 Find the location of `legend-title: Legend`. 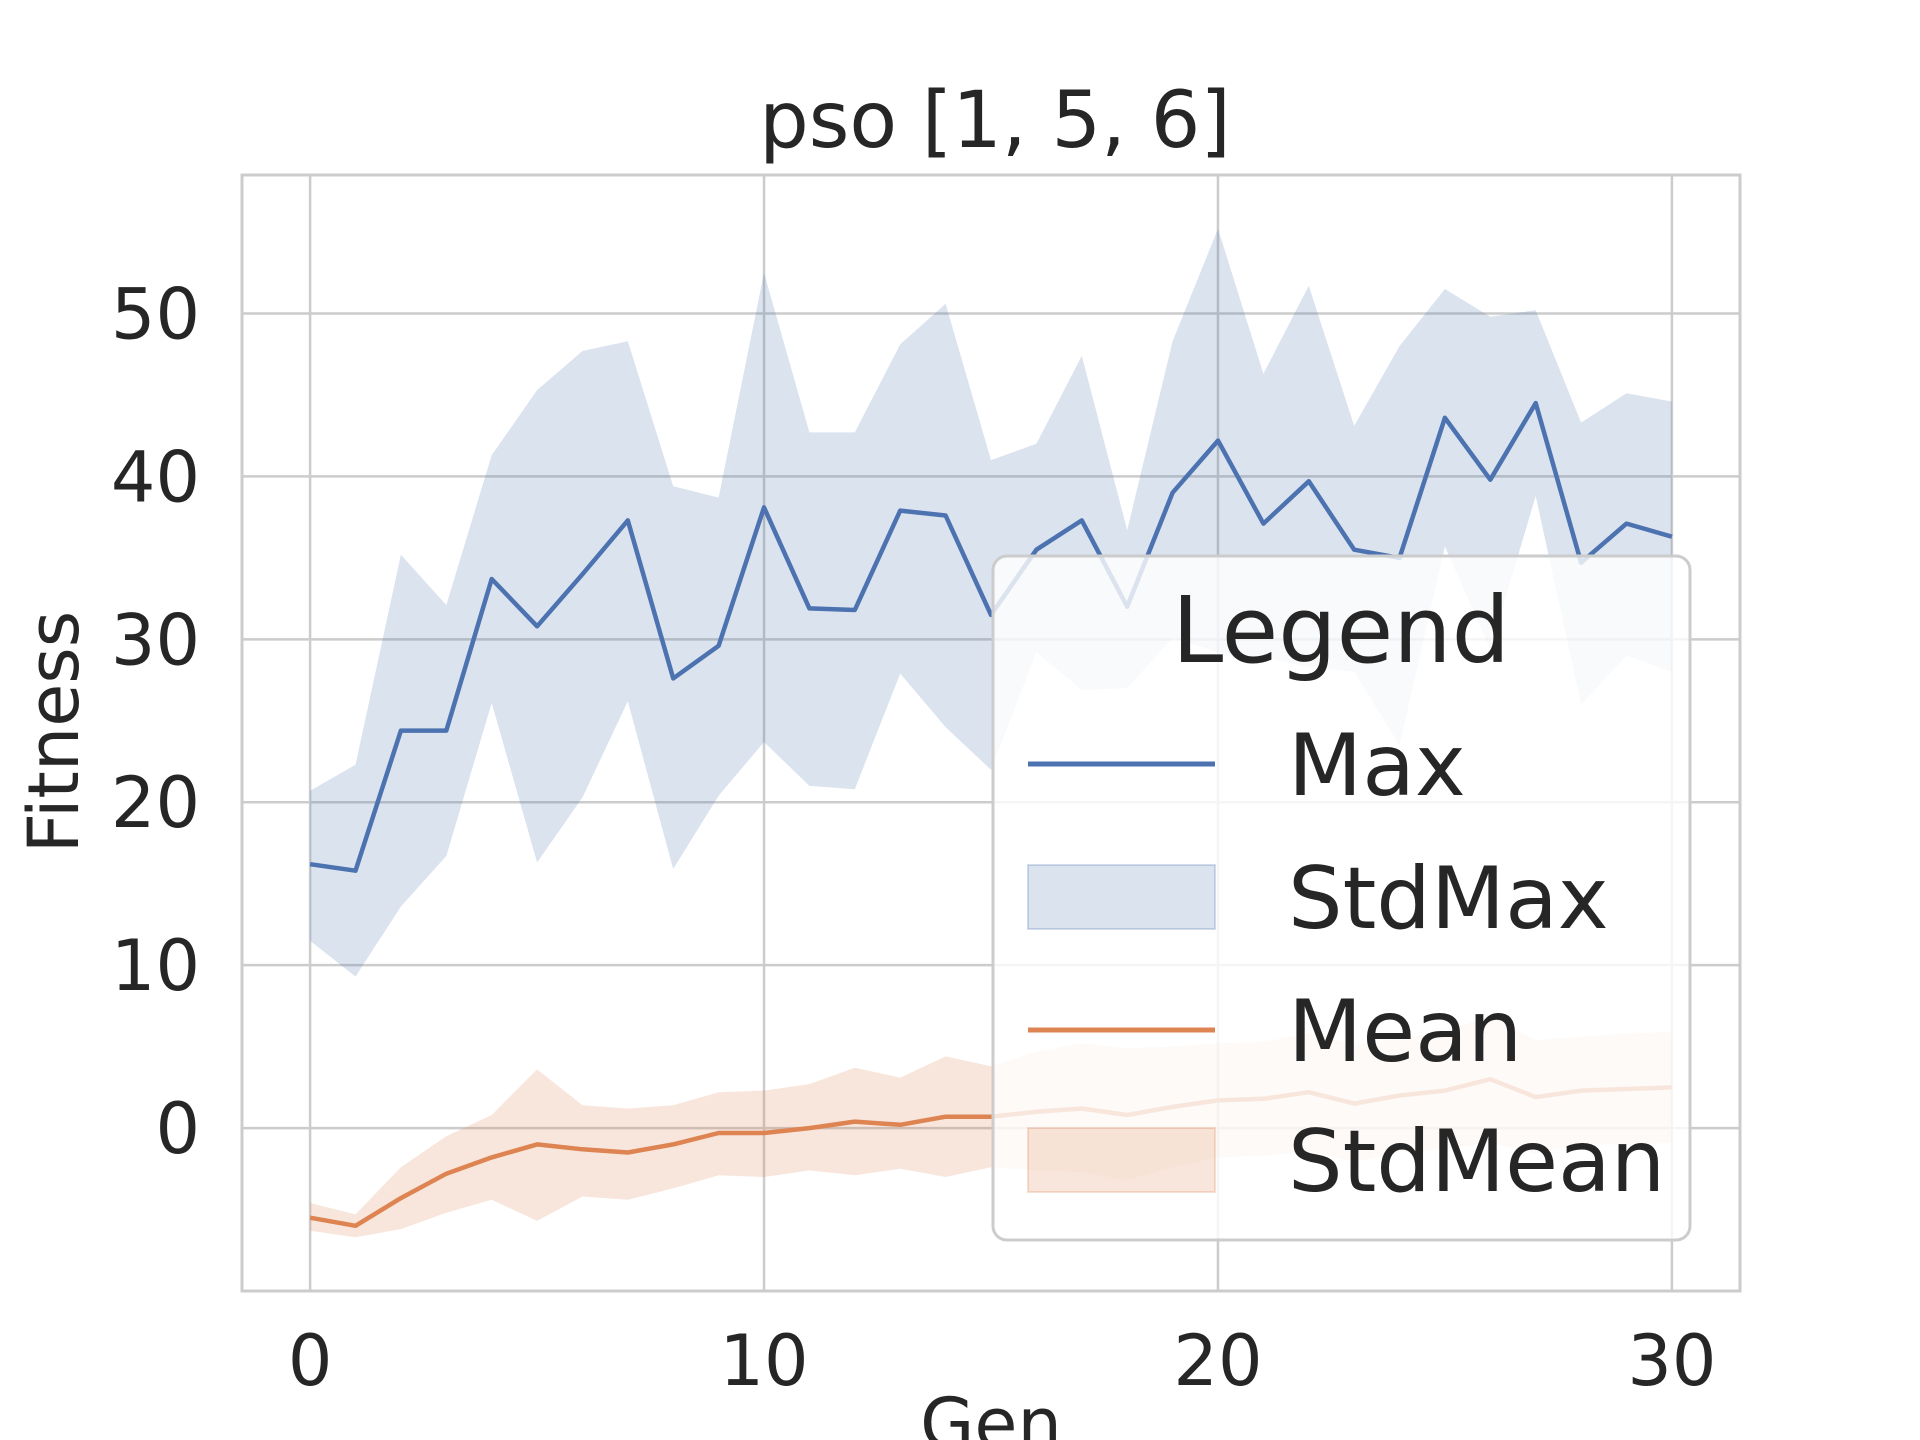

legend-title: Legend is located at coordinates (1341, 630).